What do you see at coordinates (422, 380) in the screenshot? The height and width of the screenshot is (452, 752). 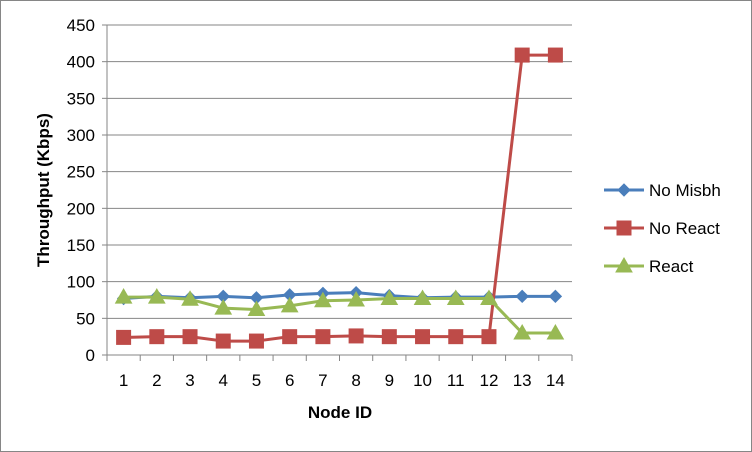 I see `x-tick-label: 10` at bounding box center [422, 380].